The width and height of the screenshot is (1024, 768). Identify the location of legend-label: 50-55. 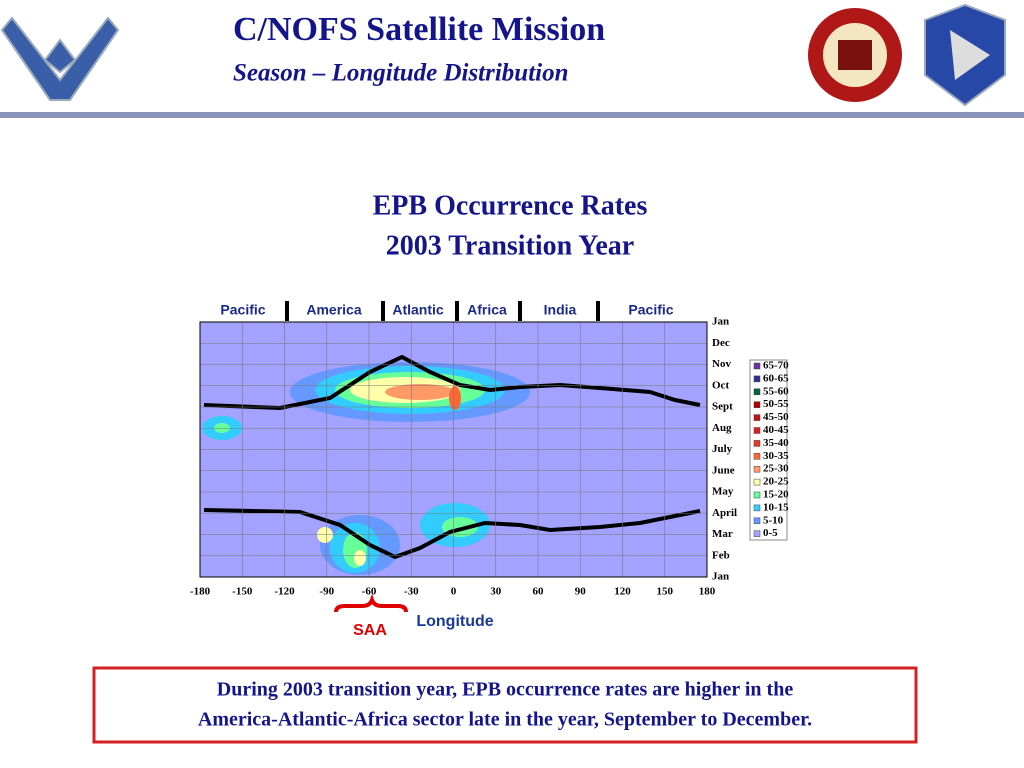
(776, 404).